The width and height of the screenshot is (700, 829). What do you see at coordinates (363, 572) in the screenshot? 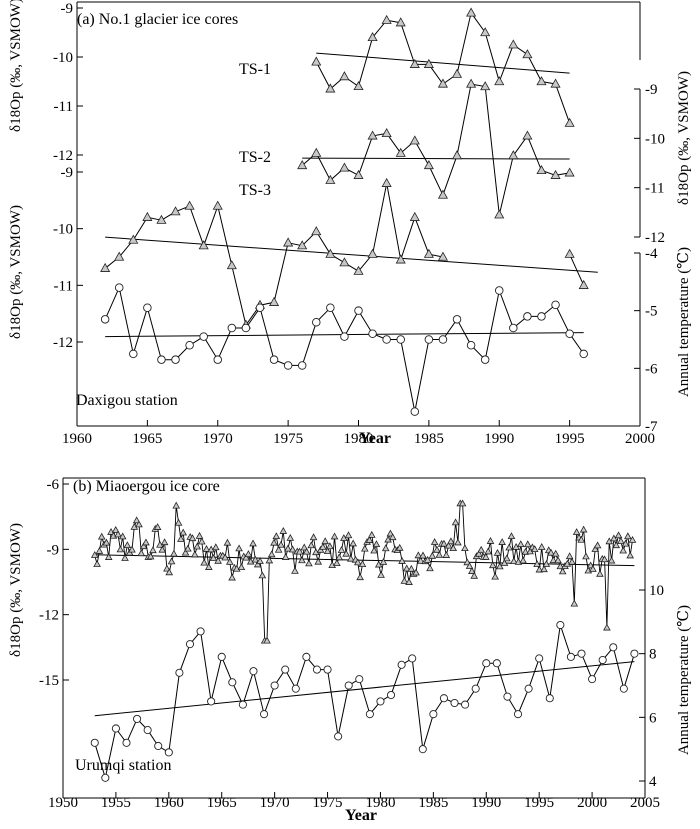
I see `series-line-miaoergou` at bounding box center [363, 572].